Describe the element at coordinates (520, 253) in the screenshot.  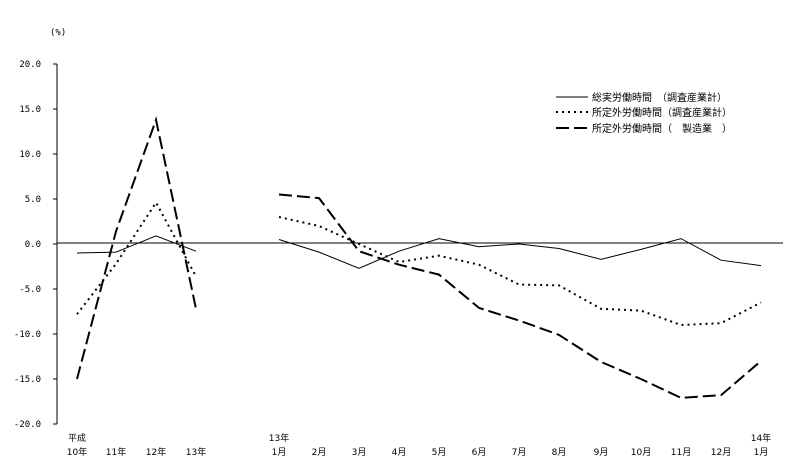
I see `series-line-1-monthly` at that location.